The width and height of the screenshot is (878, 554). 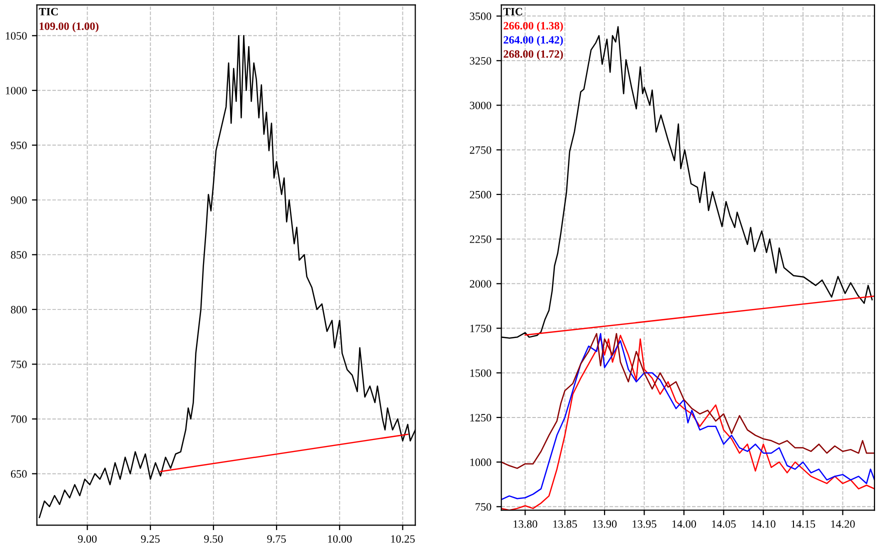 What do you see at coordinates (481, 194) in the screenshot?
I see `y-tick-label: 2500` at bounding box center [481, 194].